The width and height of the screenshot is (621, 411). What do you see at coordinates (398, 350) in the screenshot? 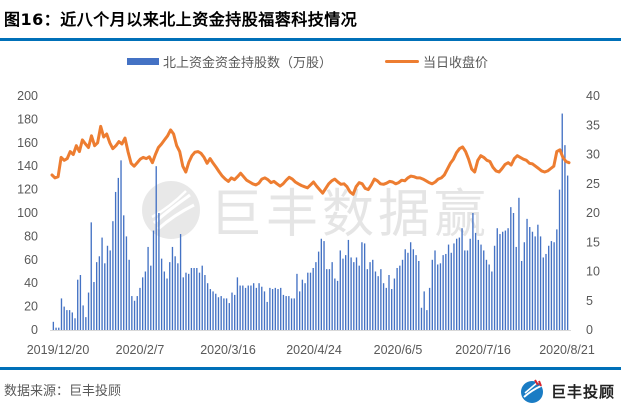
I see `x-tick-label: 2020/6/5` at bounding box center [398, 350].